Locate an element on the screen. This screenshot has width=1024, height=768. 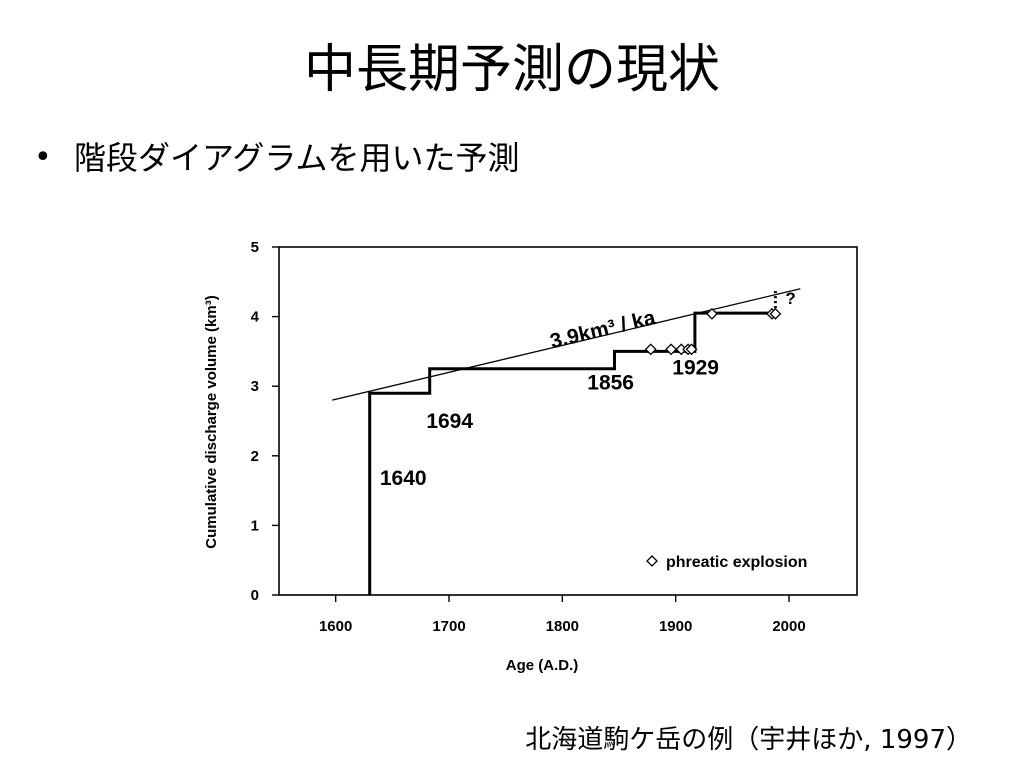
bullet-item: • 階段ダイアグラムを用いた予測 is located at coordinates (276, 158).